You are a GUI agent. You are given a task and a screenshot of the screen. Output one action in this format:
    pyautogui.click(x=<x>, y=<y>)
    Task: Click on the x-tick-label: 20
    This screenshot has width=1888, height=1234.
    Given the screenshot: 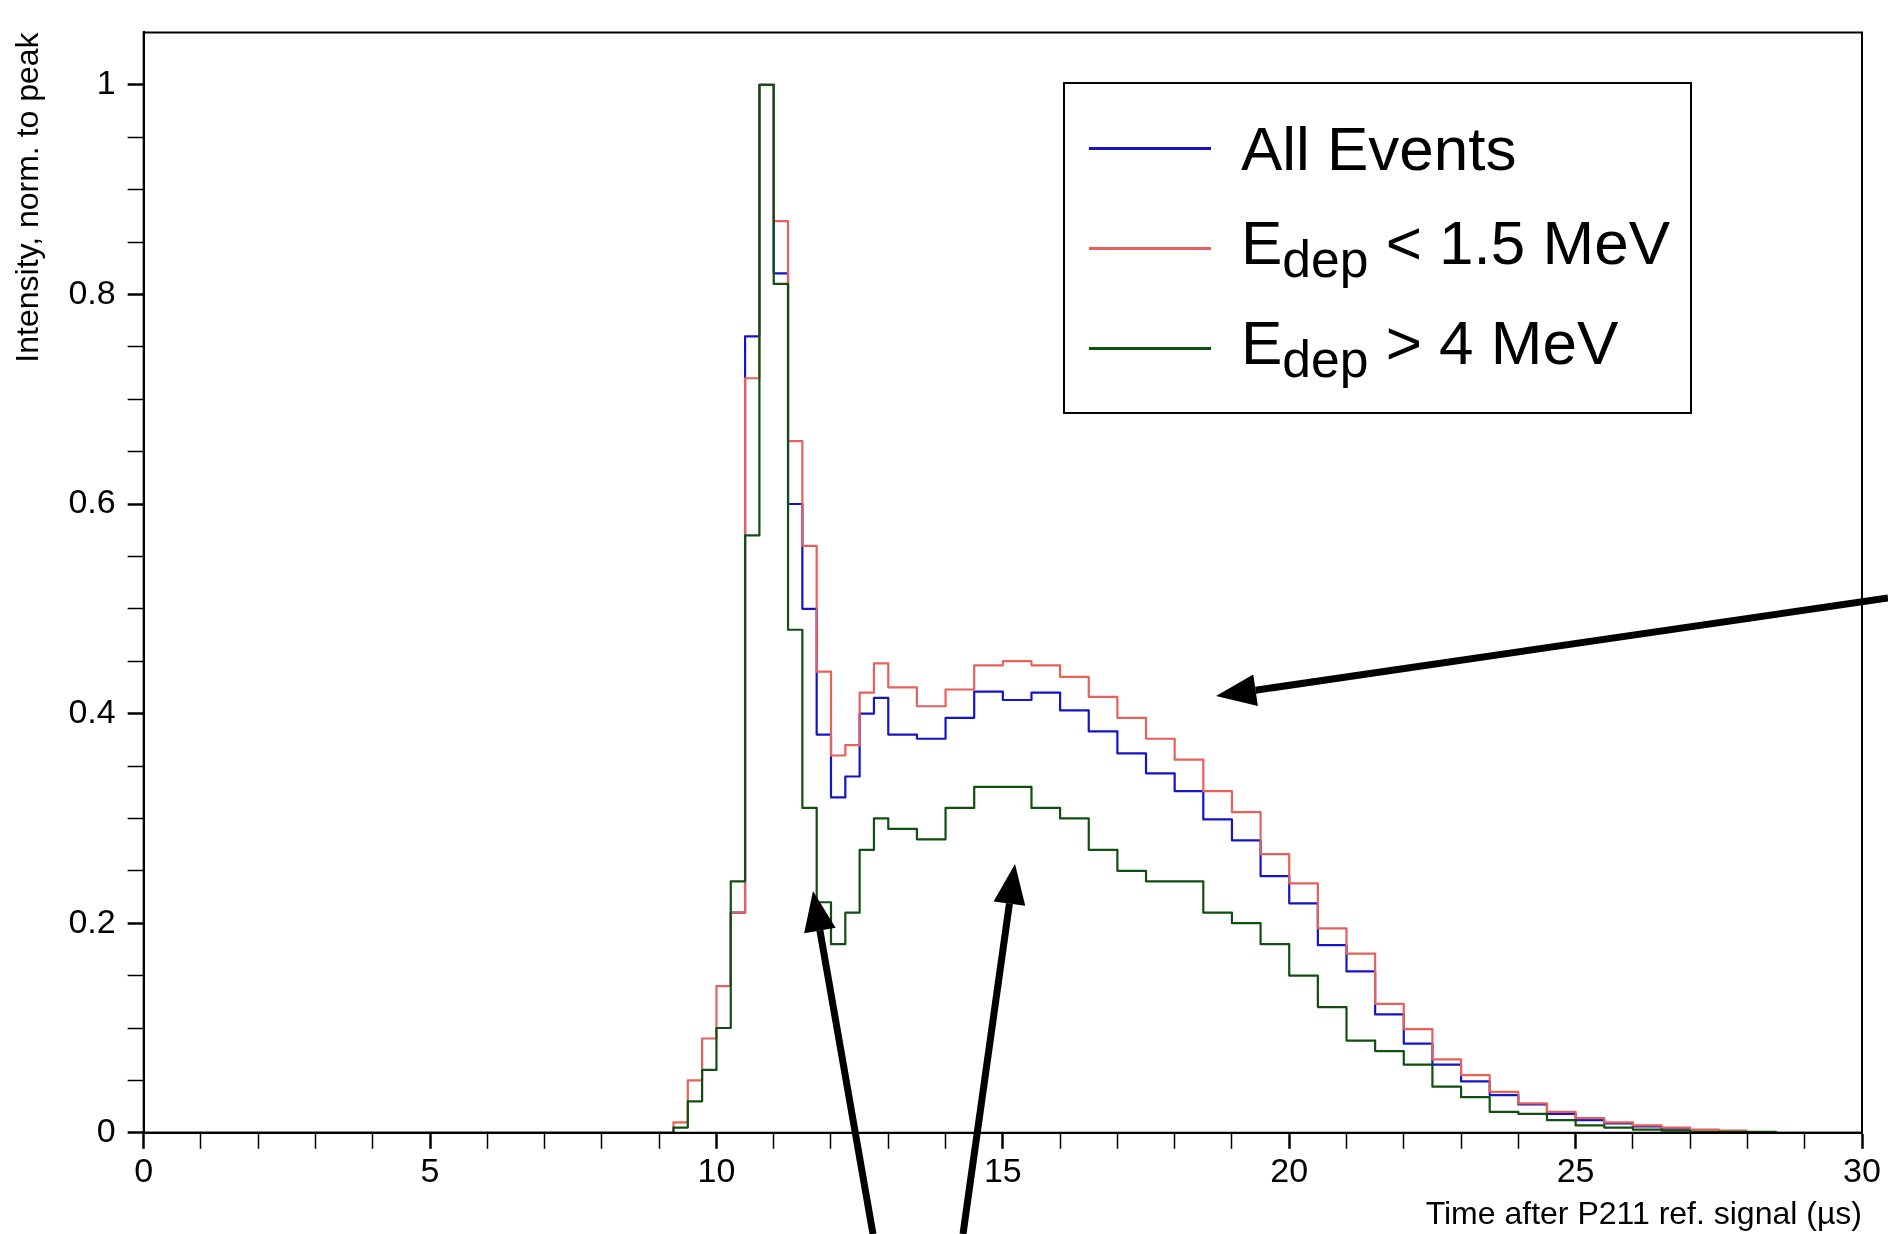 What is the action you would take?
    pyautogui.click(x=1289, y=1169)
    